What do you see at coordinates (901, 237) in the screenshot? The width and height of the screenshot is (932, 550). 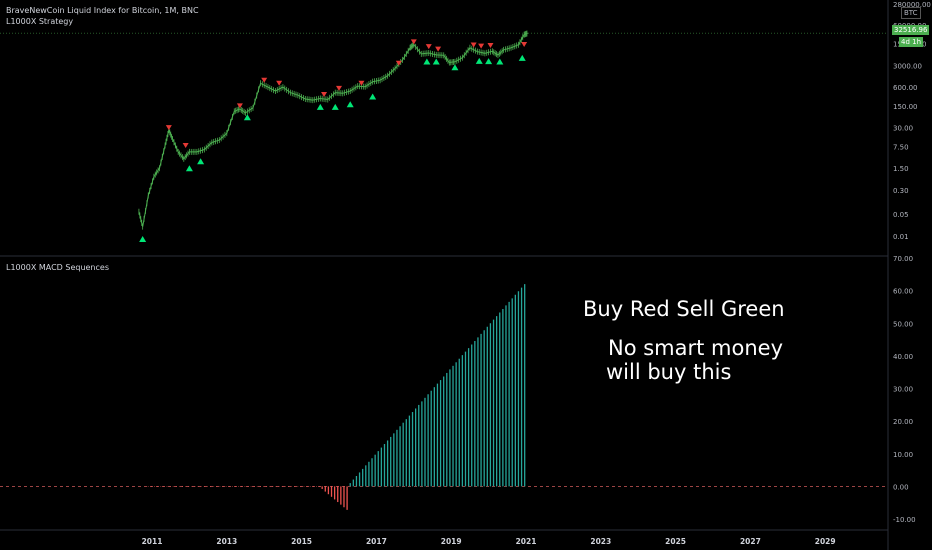 I see `price-tick-label: 0.01` at bounding box center [901, 237].